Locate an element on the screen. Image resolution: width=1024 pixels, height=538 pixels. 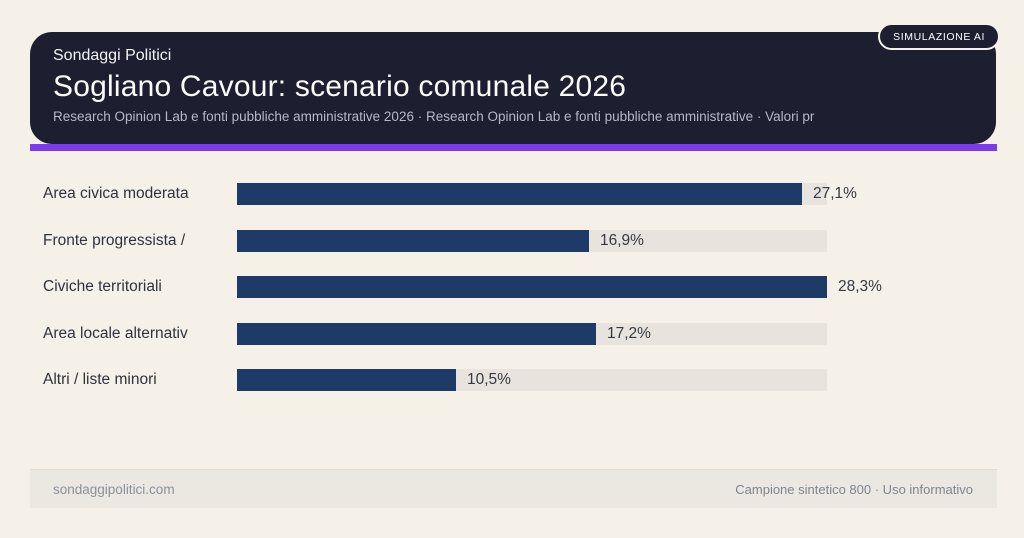
bar-track: 17,2% is located at coordinates (532, 333).